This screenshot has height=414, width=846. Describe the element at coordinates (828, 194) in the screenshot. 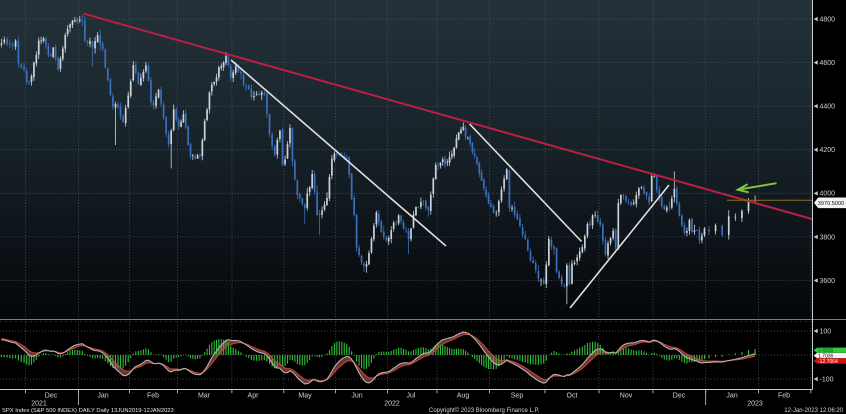

I see `svg-text: 4000` at that location.